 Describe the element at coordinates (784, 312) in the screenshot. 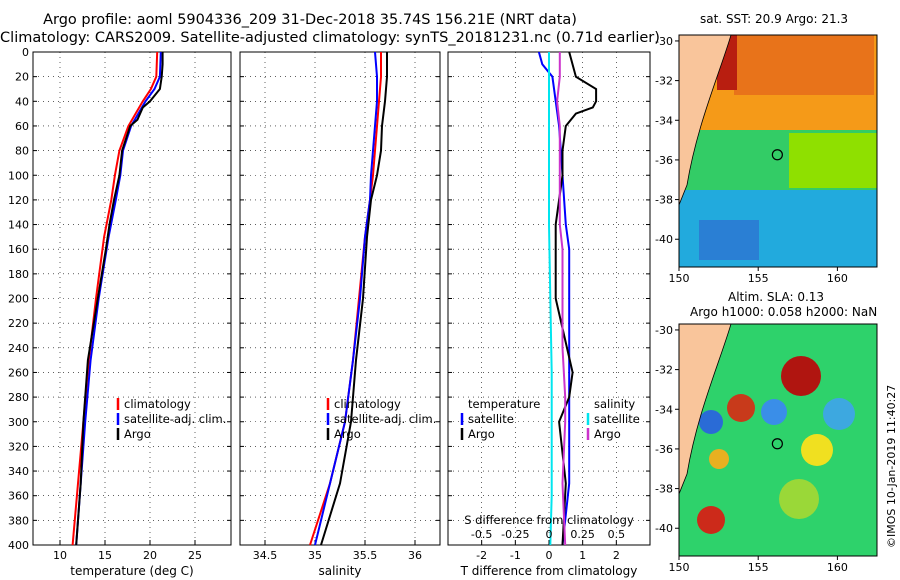

I see `sla-map-title-2: Argo h1000: 0.058 h2000: NaN` at that location.